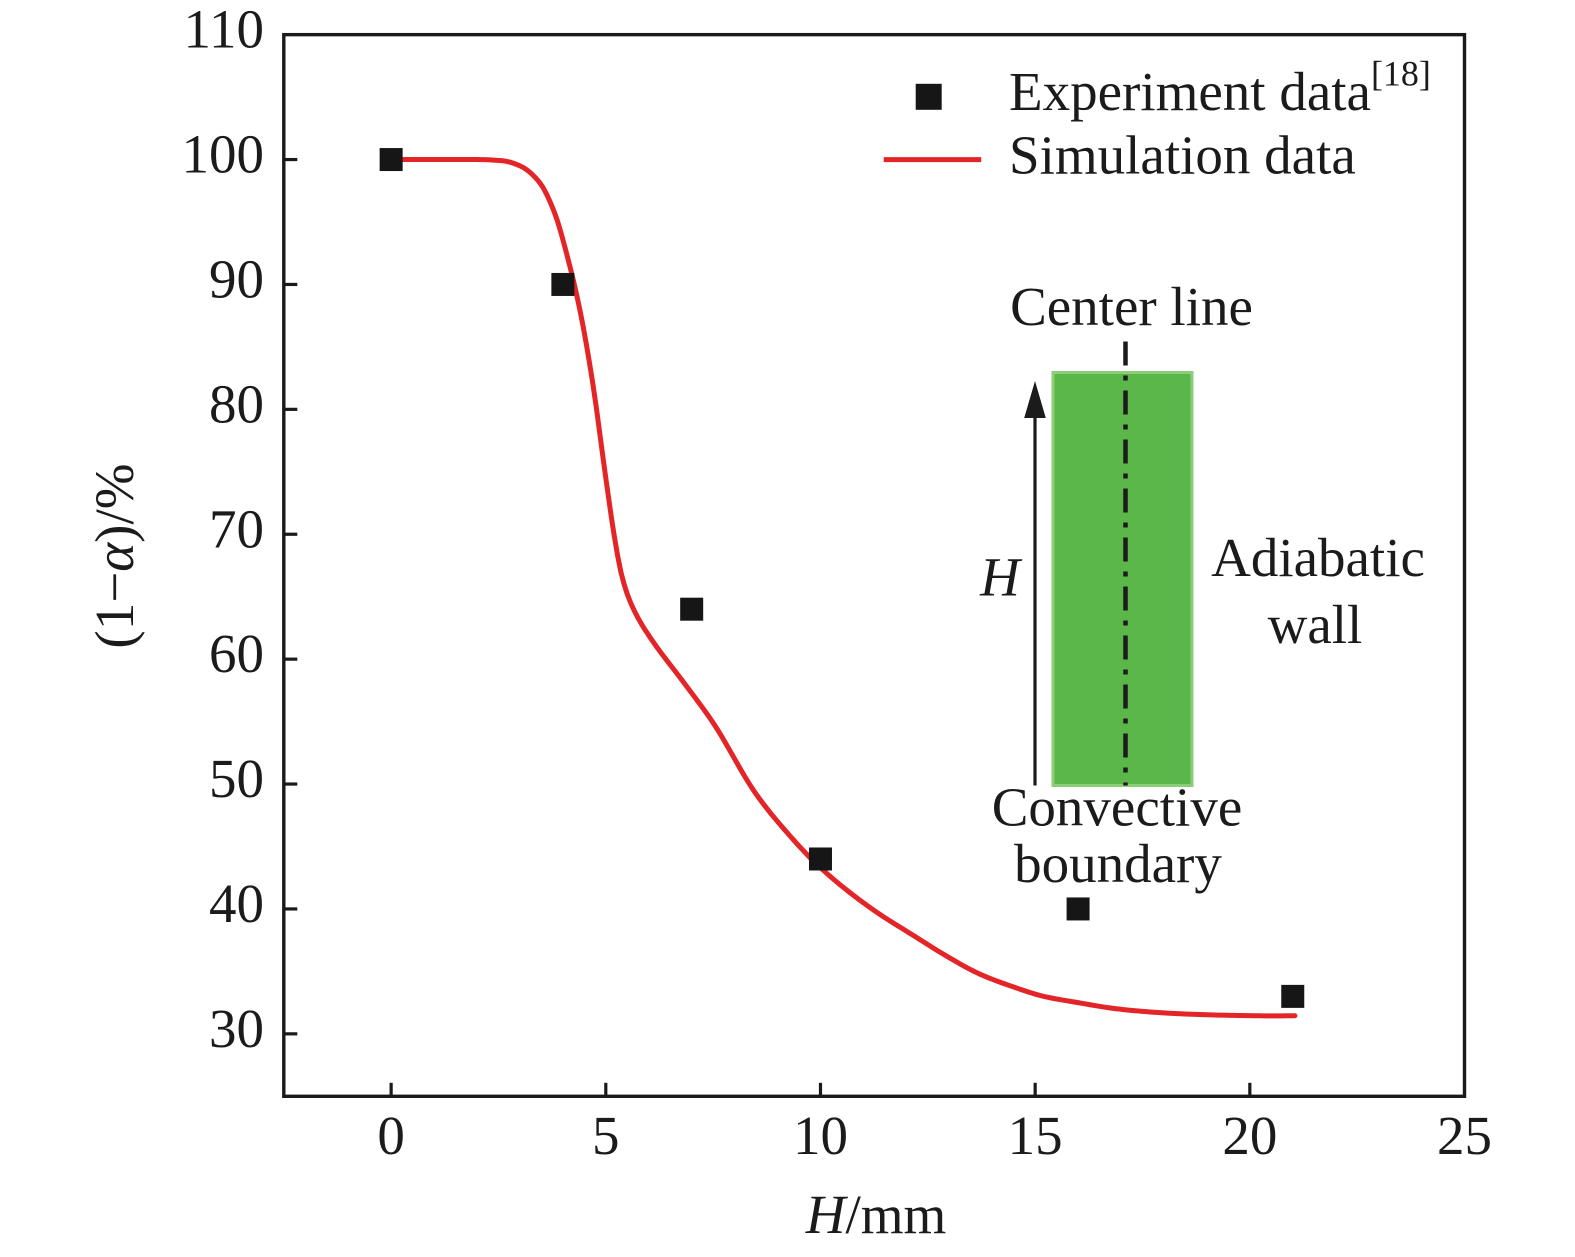 The image size is (1575, 1257). What do you see at coordinates (1249, 1135) in the screenshot?
I see `x-tick-label: 20` at bounding box center [1249, 1135].